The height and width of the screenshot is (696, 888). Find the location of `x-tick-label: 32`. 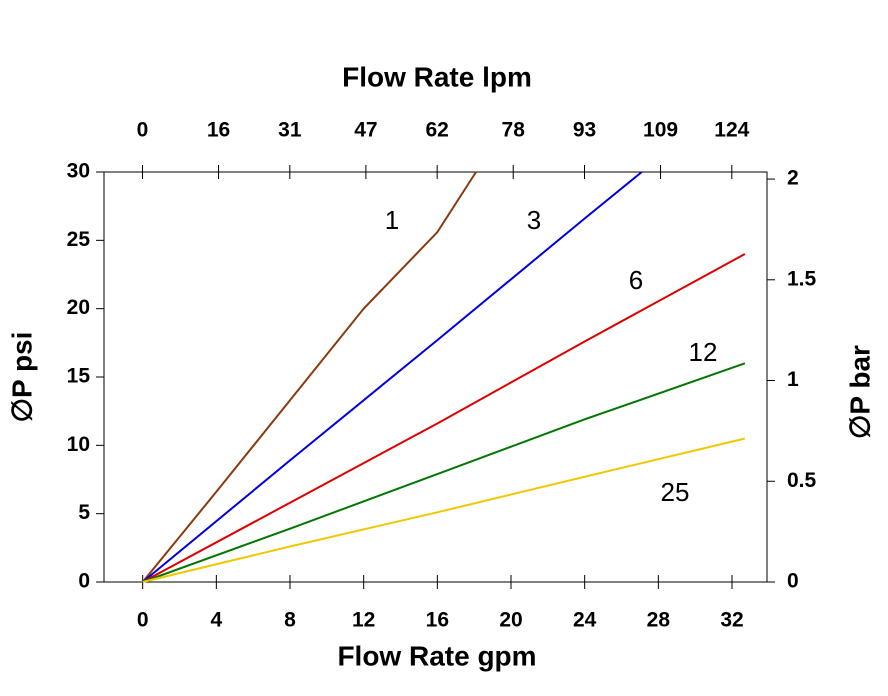

x-tick-label: 32 is located at coordinates (731, 620).